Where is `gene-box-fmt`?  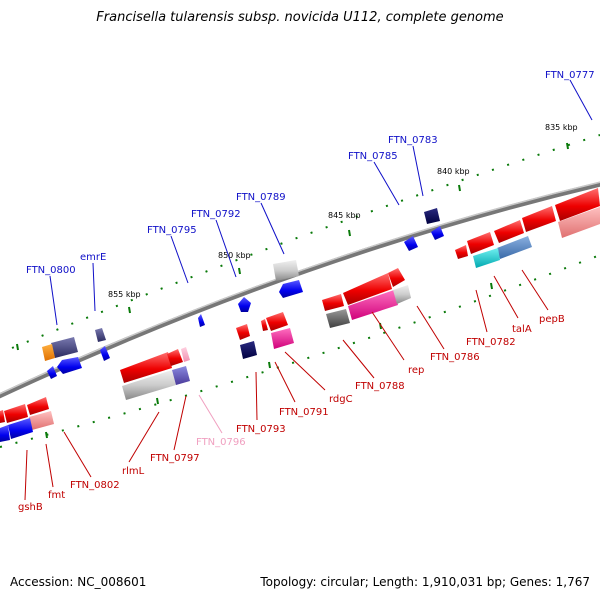
gene-box-fmt is located at coordinates (41, 420).